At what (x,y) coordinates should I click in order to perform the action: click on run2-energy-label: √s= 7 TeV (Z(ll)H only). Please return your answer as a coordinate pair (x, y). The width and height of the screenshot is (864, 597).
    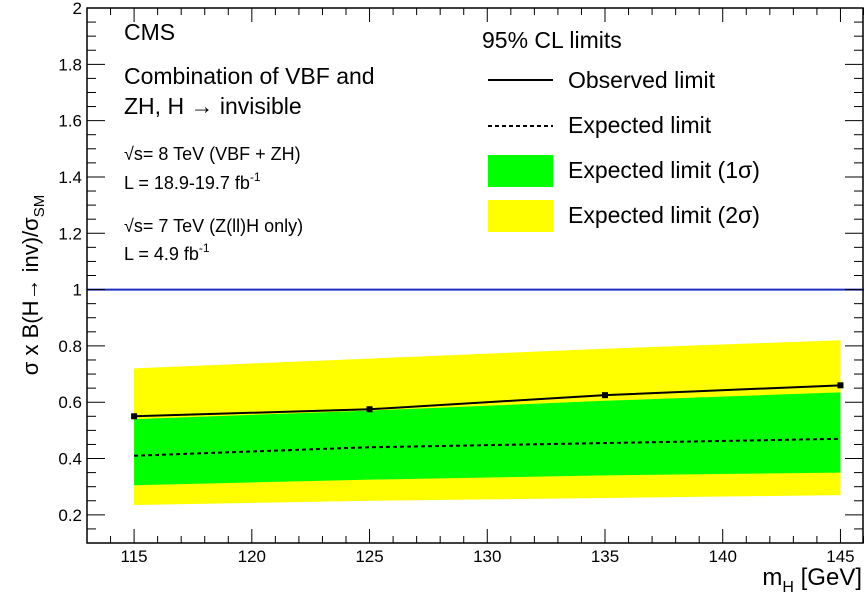
    Looking at the image, I should click on (213, 226).